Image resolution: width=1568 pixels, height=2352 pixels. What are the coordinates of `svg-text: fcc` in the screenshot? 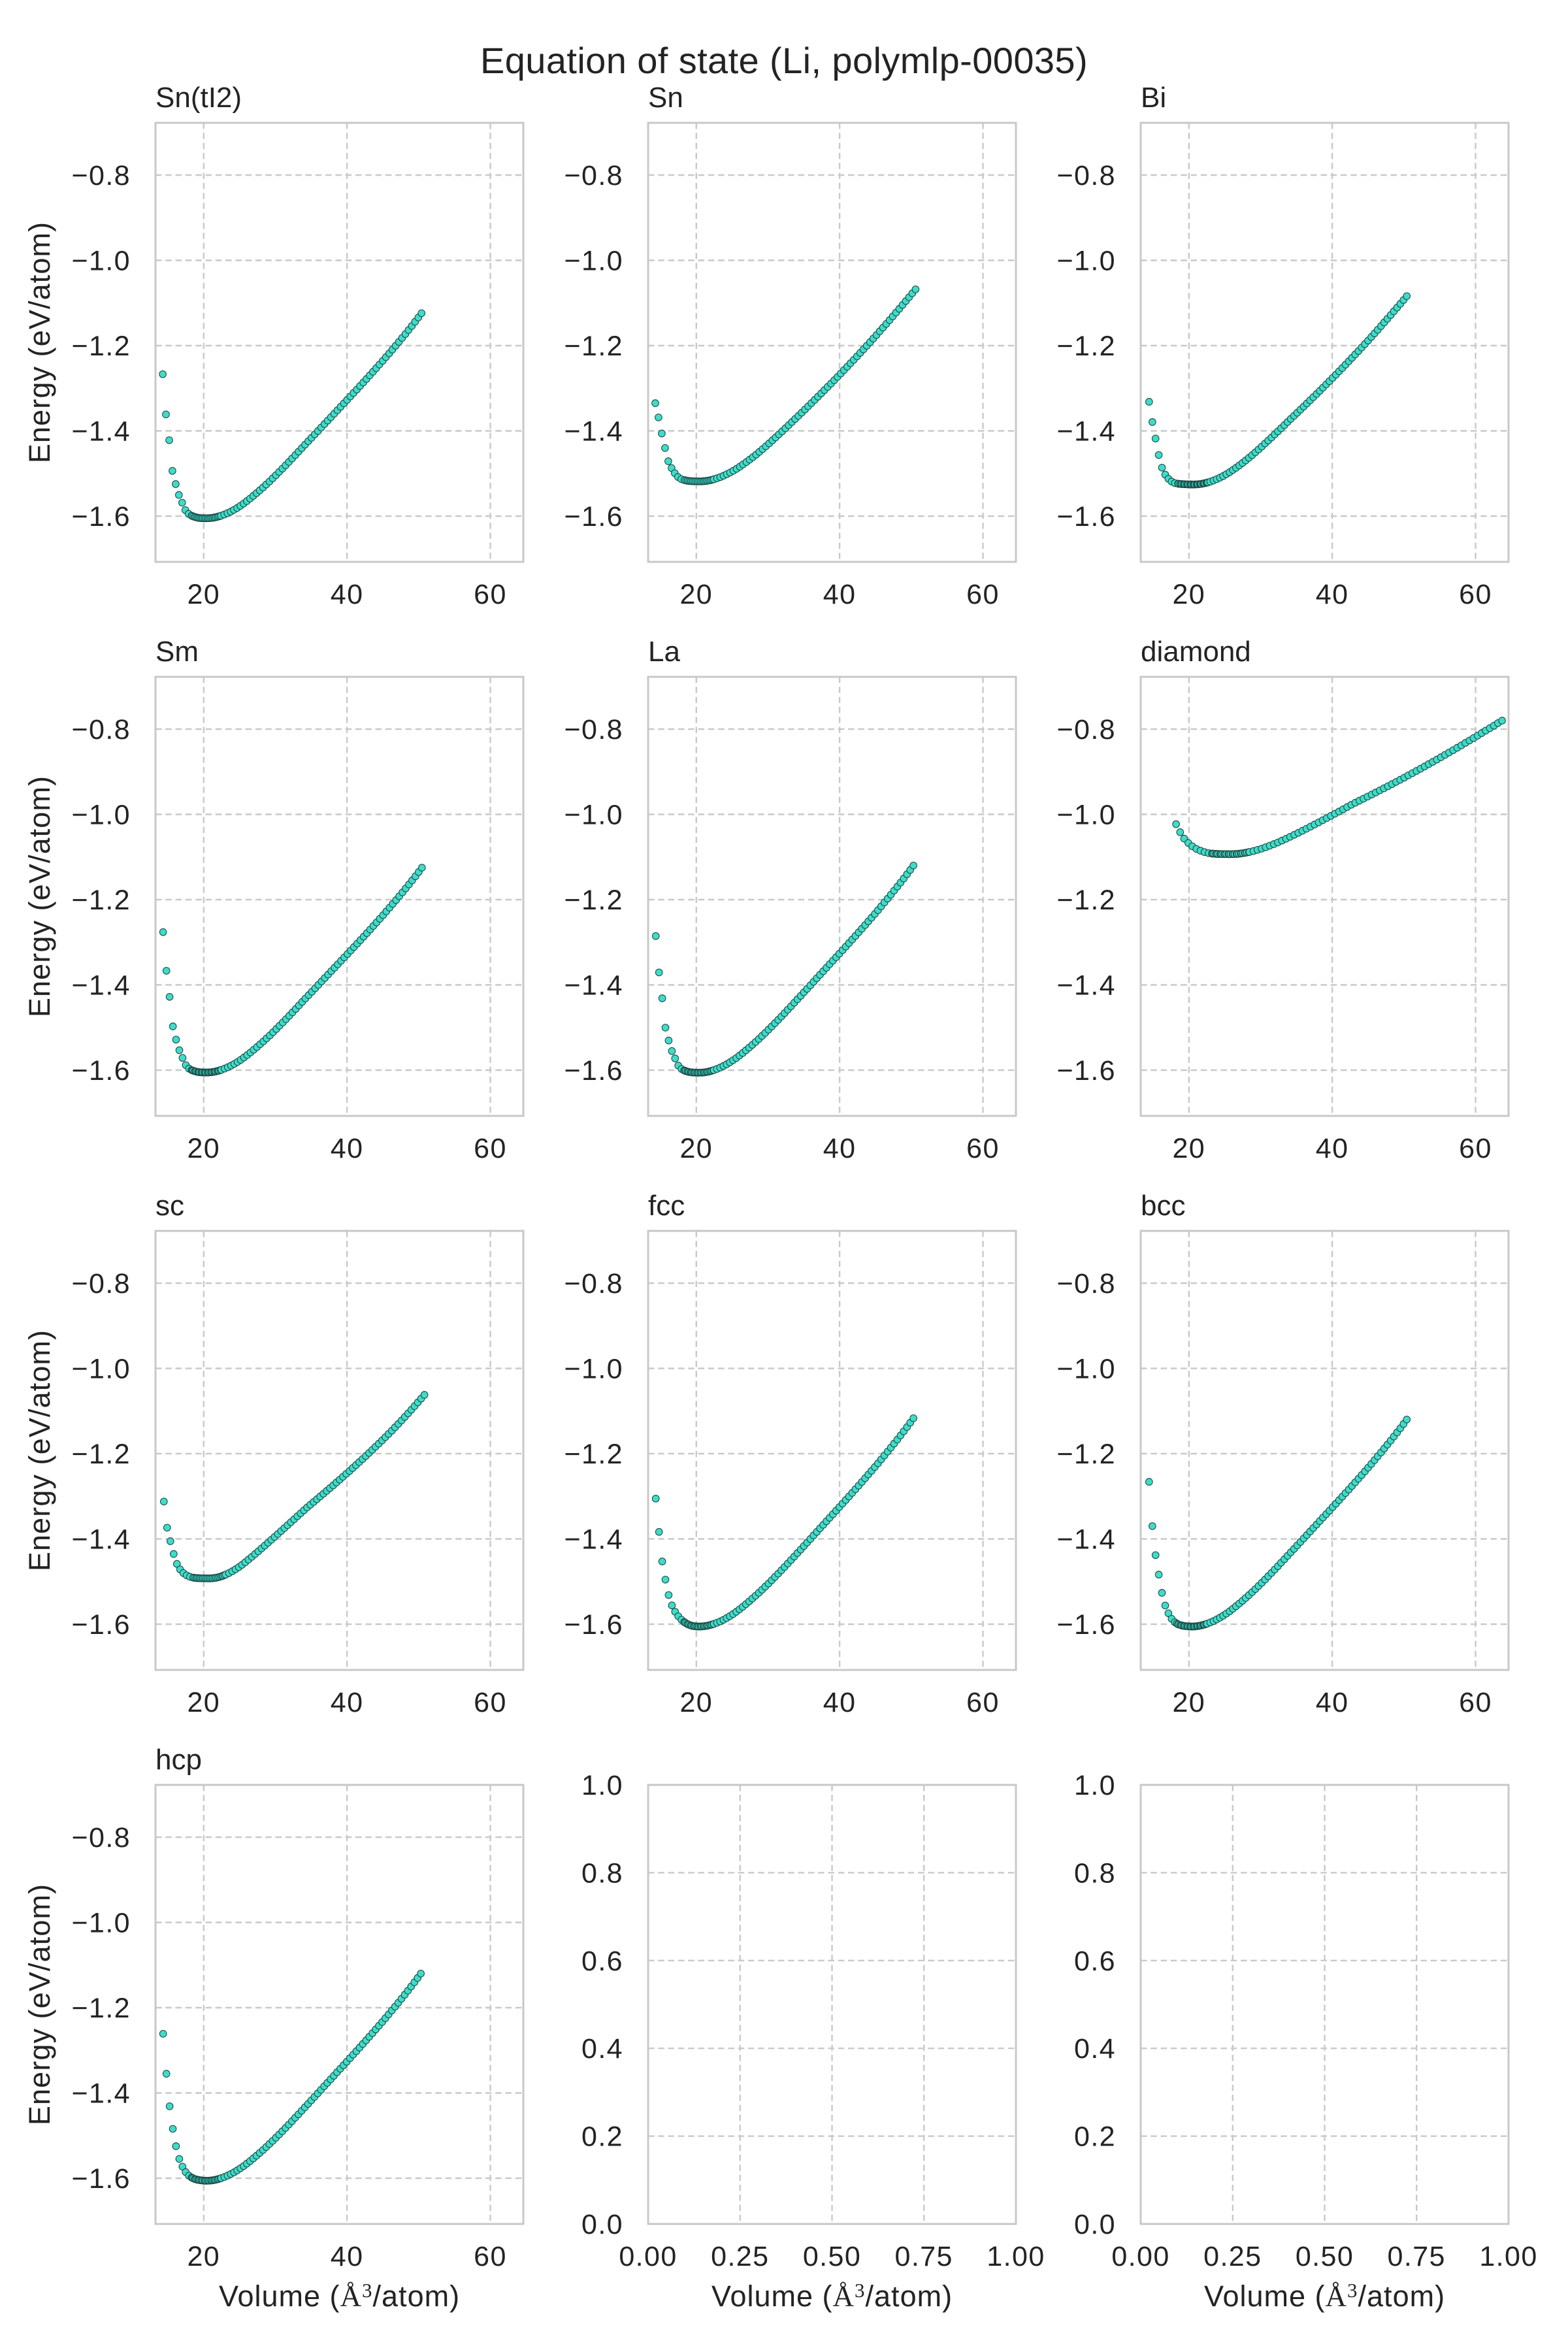 It's located at (666, 1206).